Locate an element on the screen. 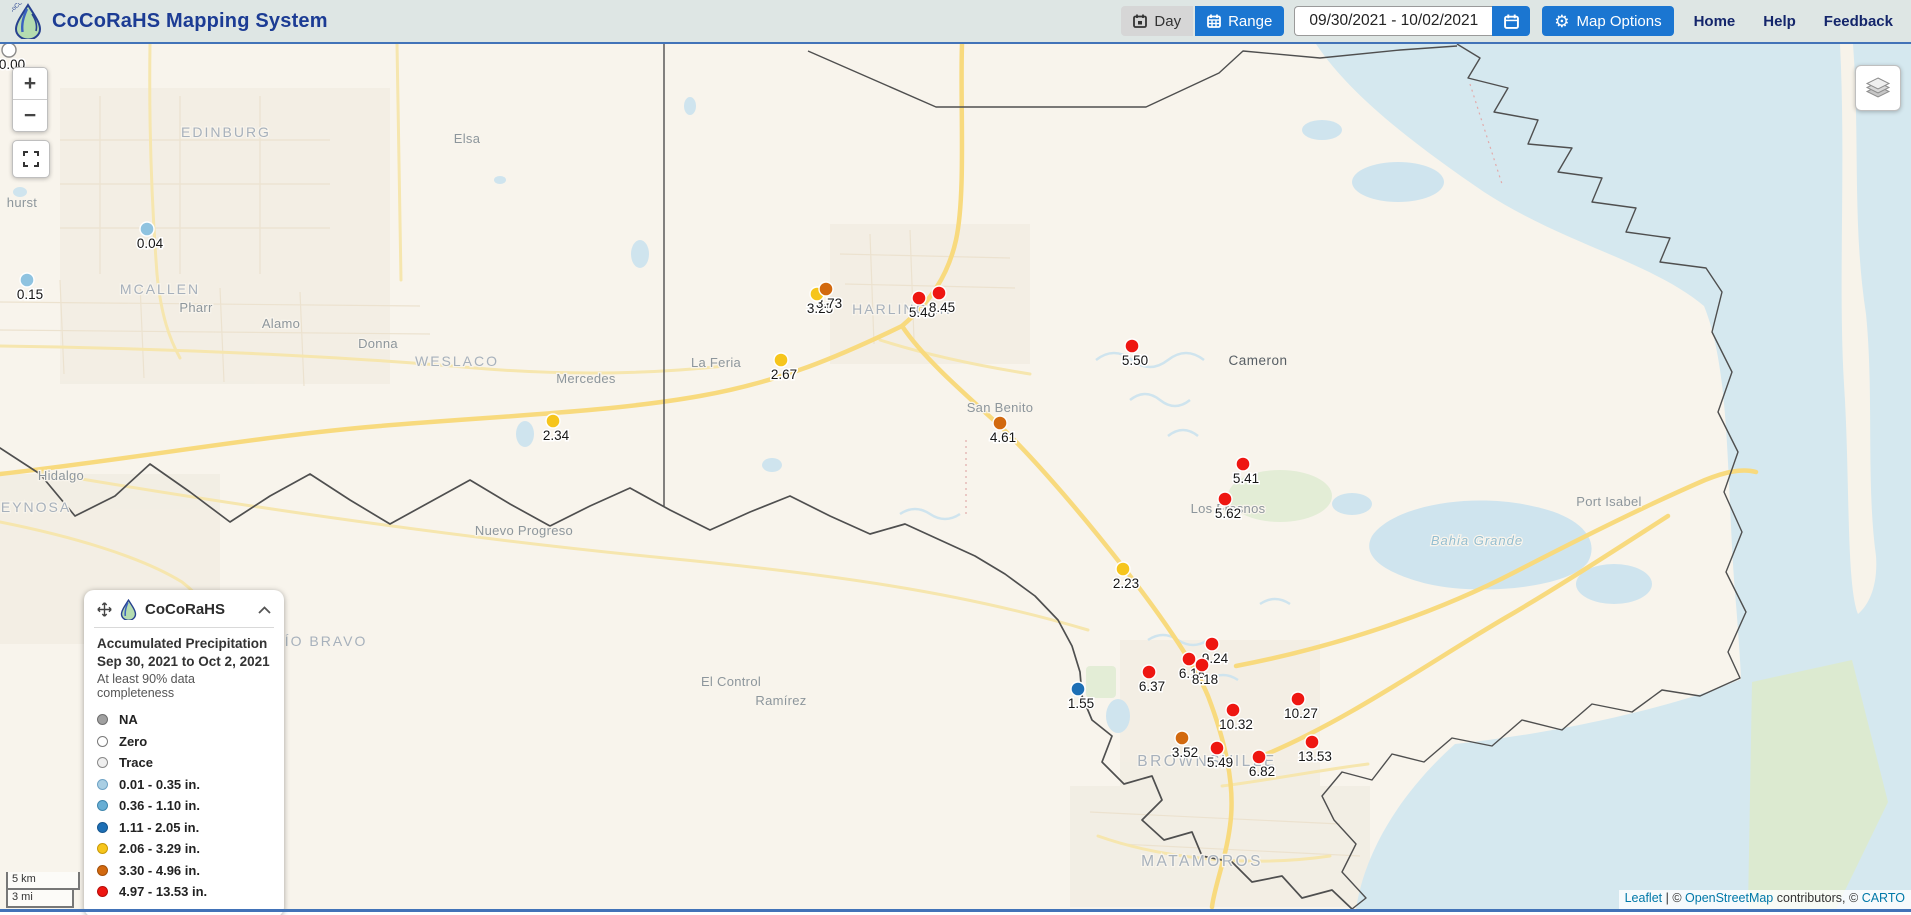  place-label: HARLINGEN is located at coordinates (902, 309).